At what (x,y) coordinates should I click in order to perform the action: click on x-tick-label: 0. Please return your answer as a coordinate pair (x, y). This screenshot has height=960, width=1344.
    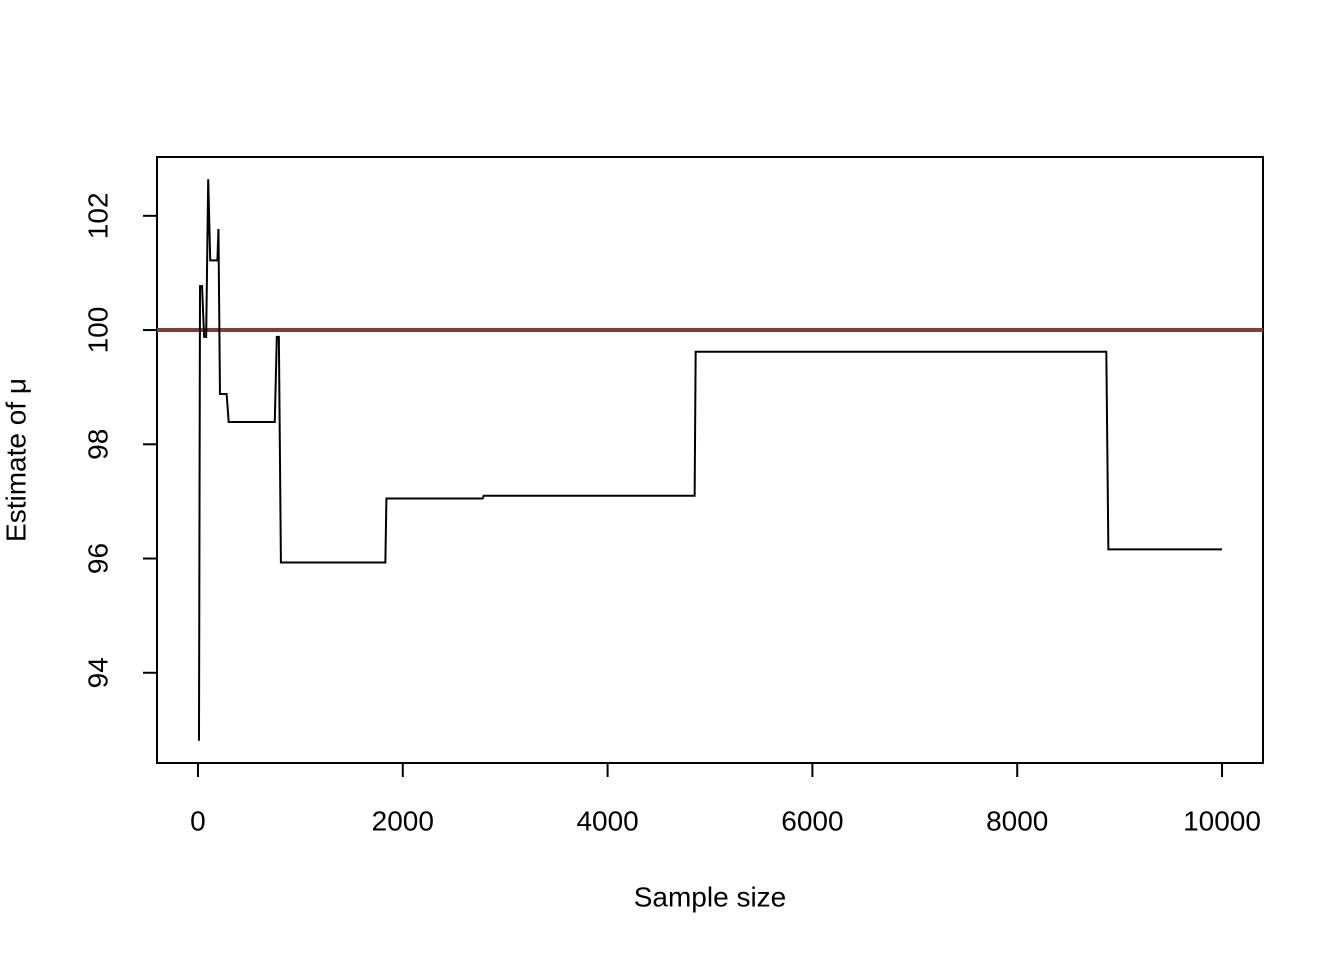
    Looking at the image, I should click on (198, 820).